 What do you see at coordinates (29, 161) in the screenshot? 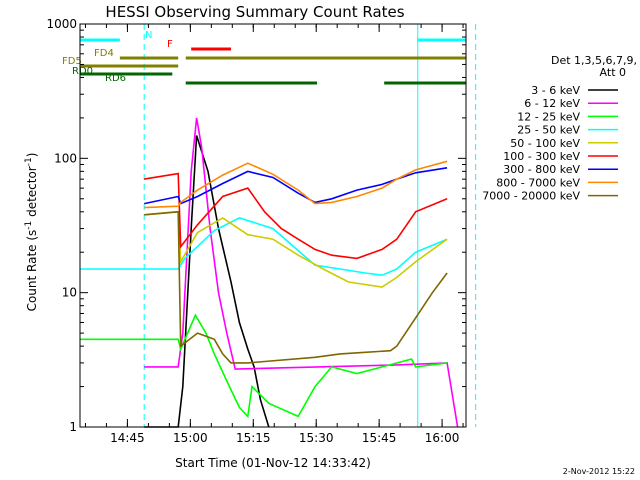
I see `y-label-sup-2: -1` at bounding box center [29, 161].